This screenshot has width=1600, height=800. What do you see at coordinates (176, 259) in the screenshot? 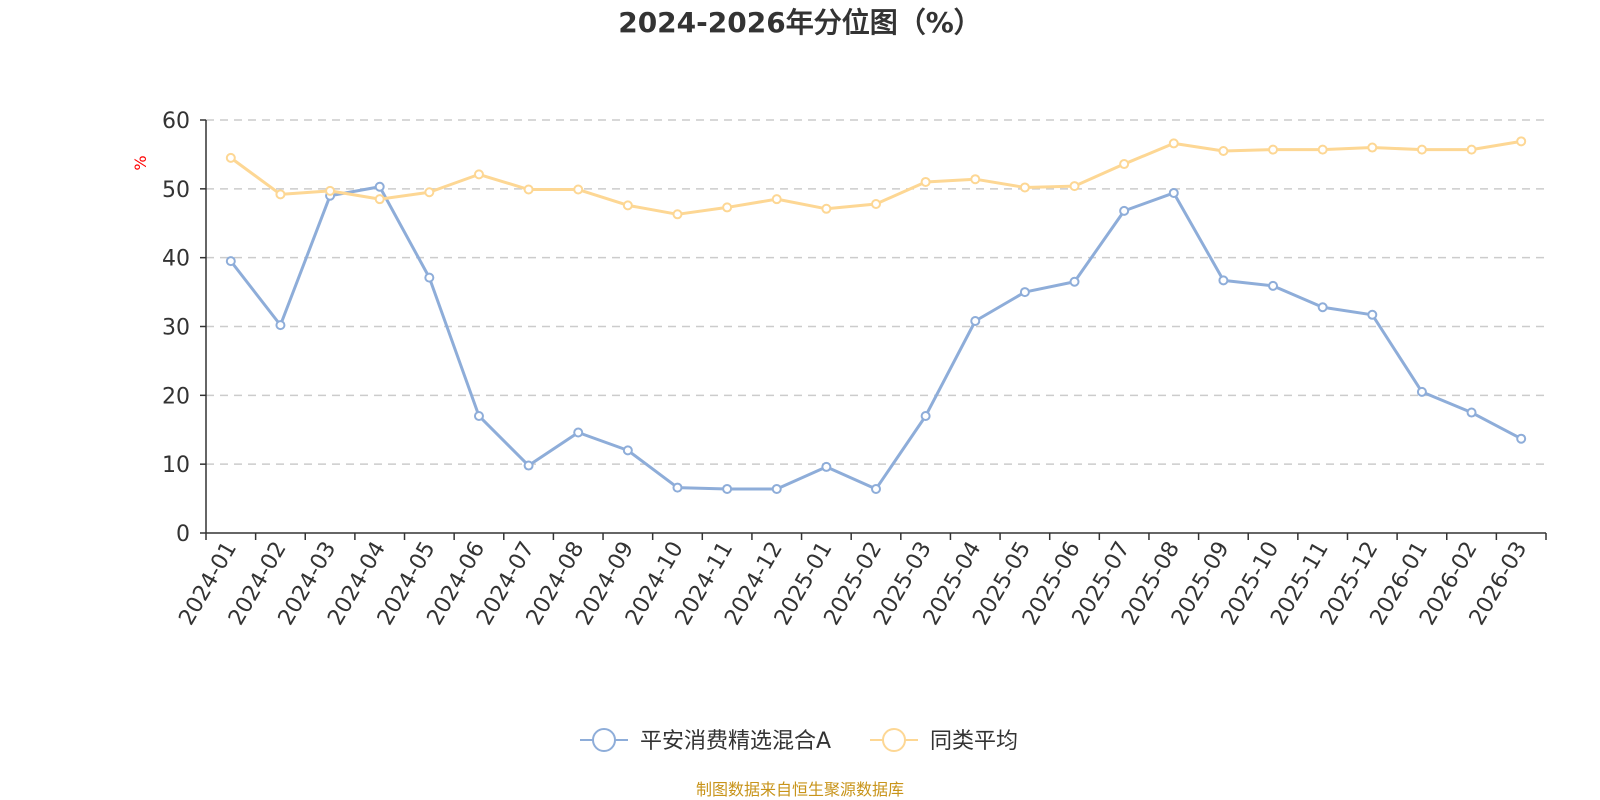
I see `y-tick-label: 40` at bounding box center [176, 259].